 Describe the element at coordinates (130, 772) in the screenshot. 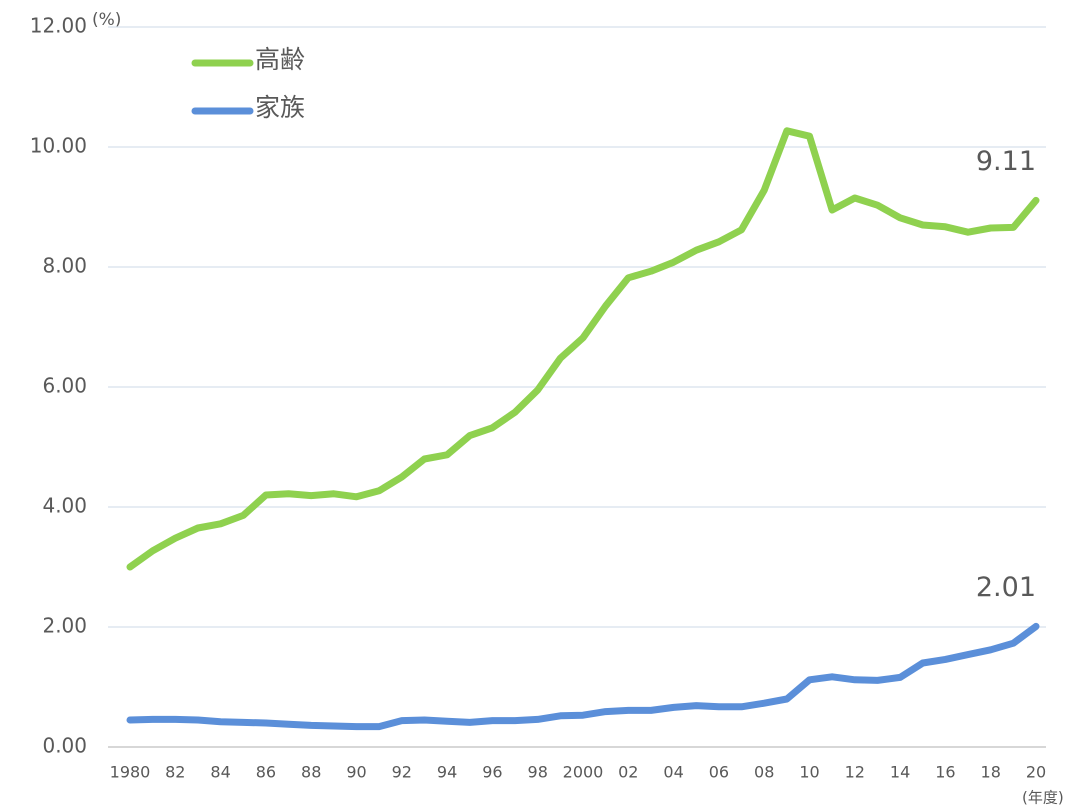

I see `x-tick-label: 1980` at that location.